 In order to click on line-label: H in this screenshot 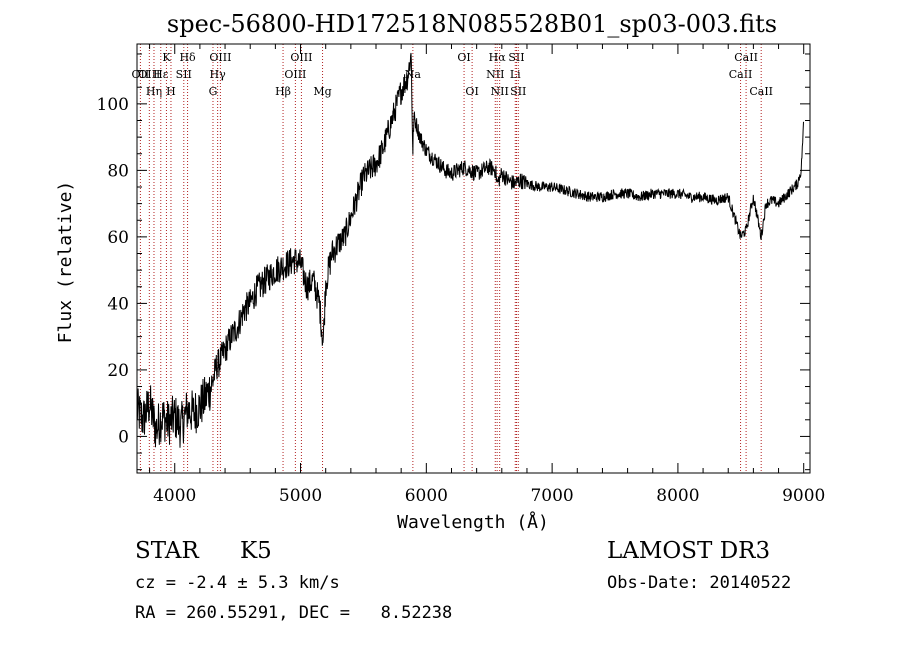, I will do `click(171, 91)`.